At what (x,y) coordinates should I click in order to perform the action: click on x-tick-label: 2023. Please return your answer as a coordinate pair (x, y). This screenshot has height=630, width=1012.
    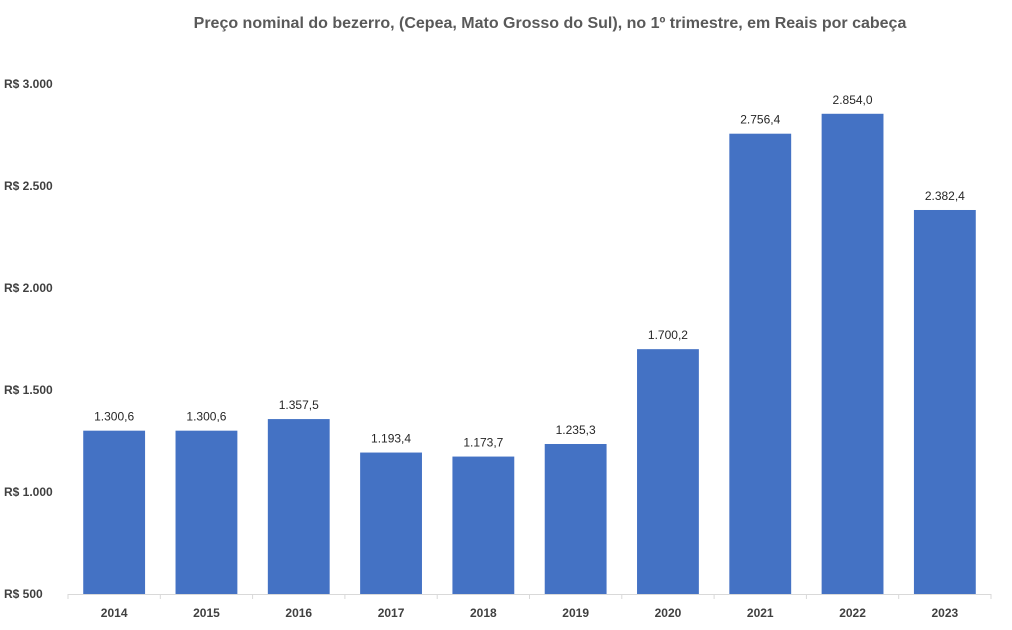
    Looking at the image, I should click on (944, 613).